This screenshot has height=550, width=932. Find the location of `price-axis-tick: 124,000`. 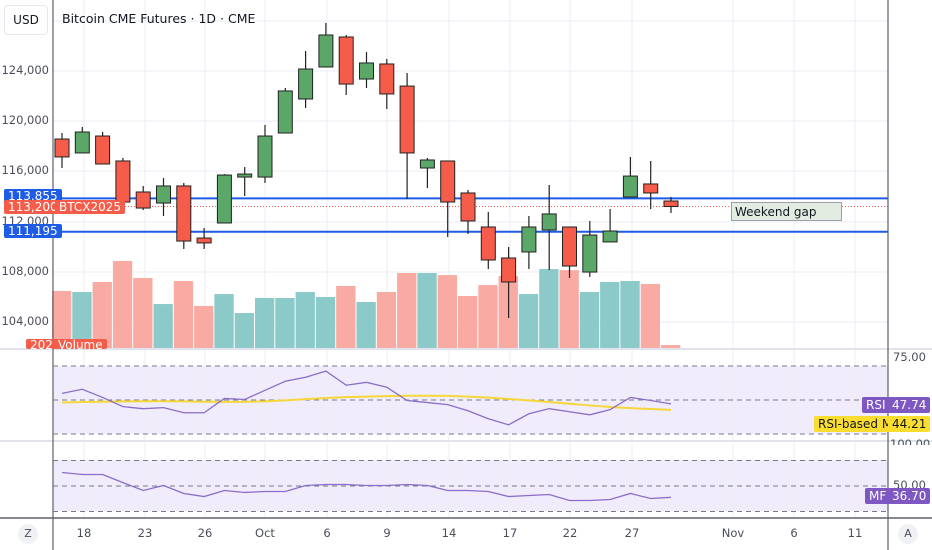

price-axis-tick: 124,000 is located at coordinates (25, 70).